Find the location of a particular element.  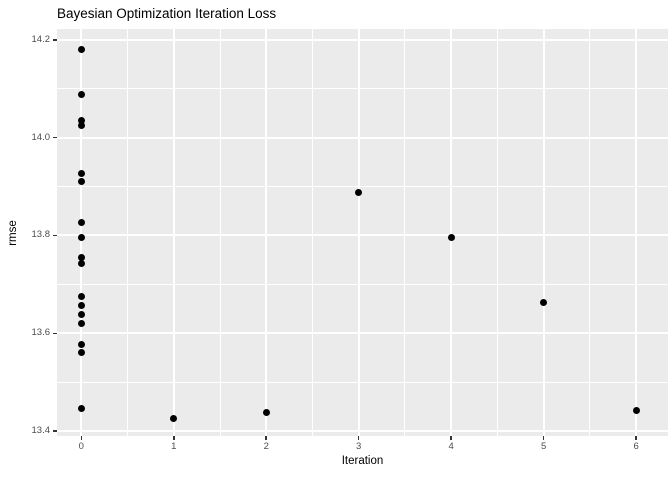

y-axis-title: rmse is located at coordinates (13, 232).